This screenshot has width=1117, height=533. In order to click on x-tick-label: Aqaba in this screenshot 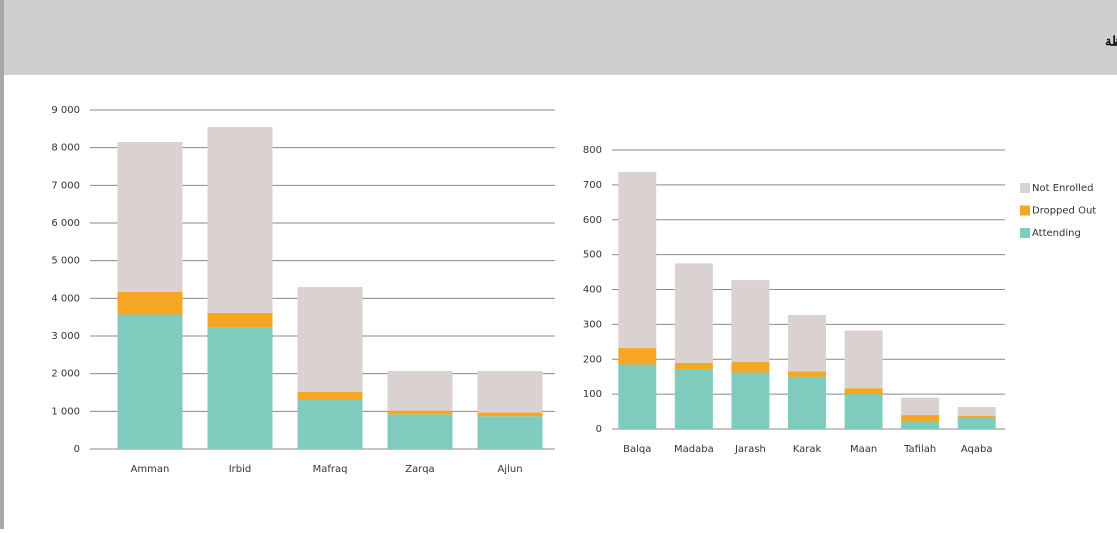, I will do `click(977, 449)`.